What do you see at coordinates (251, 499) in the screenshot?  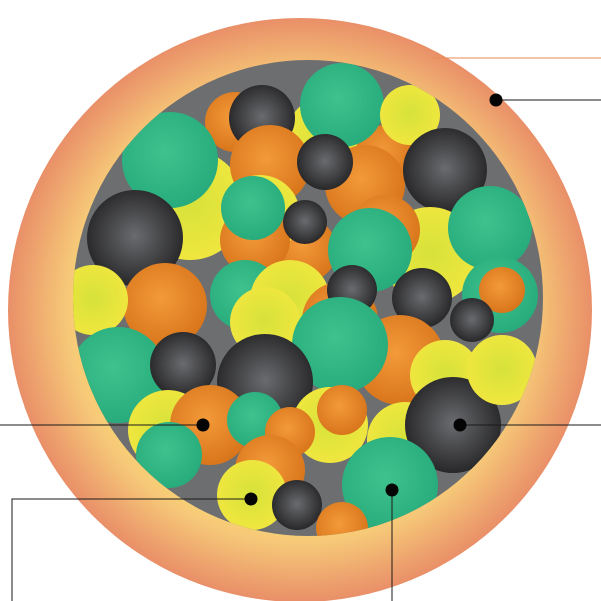 I see `yellow-bead-marker-dot` at bounding box center [251, 499].